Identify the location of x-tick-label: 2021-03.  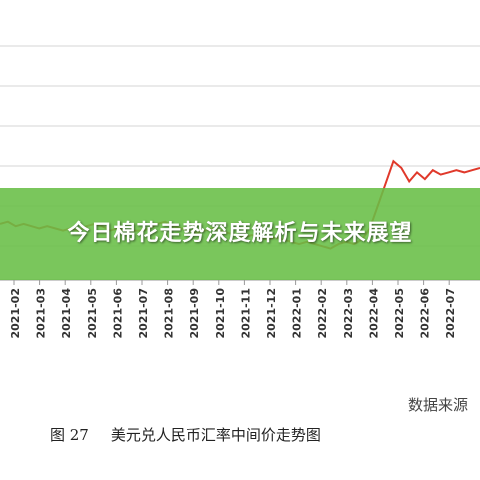
(41, 313).